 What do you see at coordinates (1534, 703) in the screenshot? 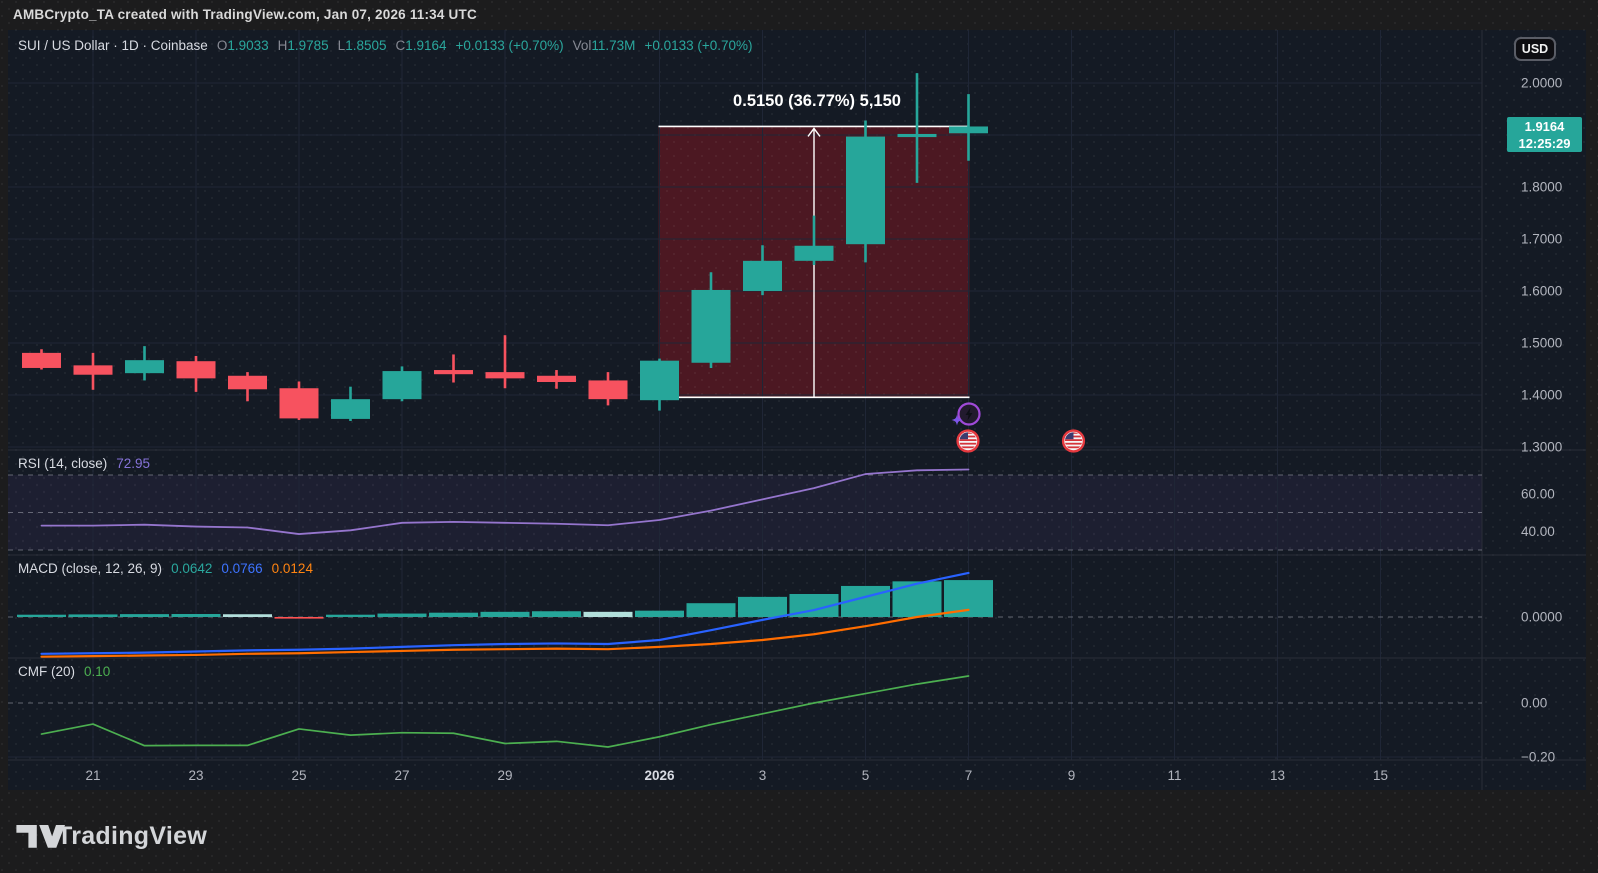
I see `cmf-axis-label: 0.00` at bounding box center [1534, 703].